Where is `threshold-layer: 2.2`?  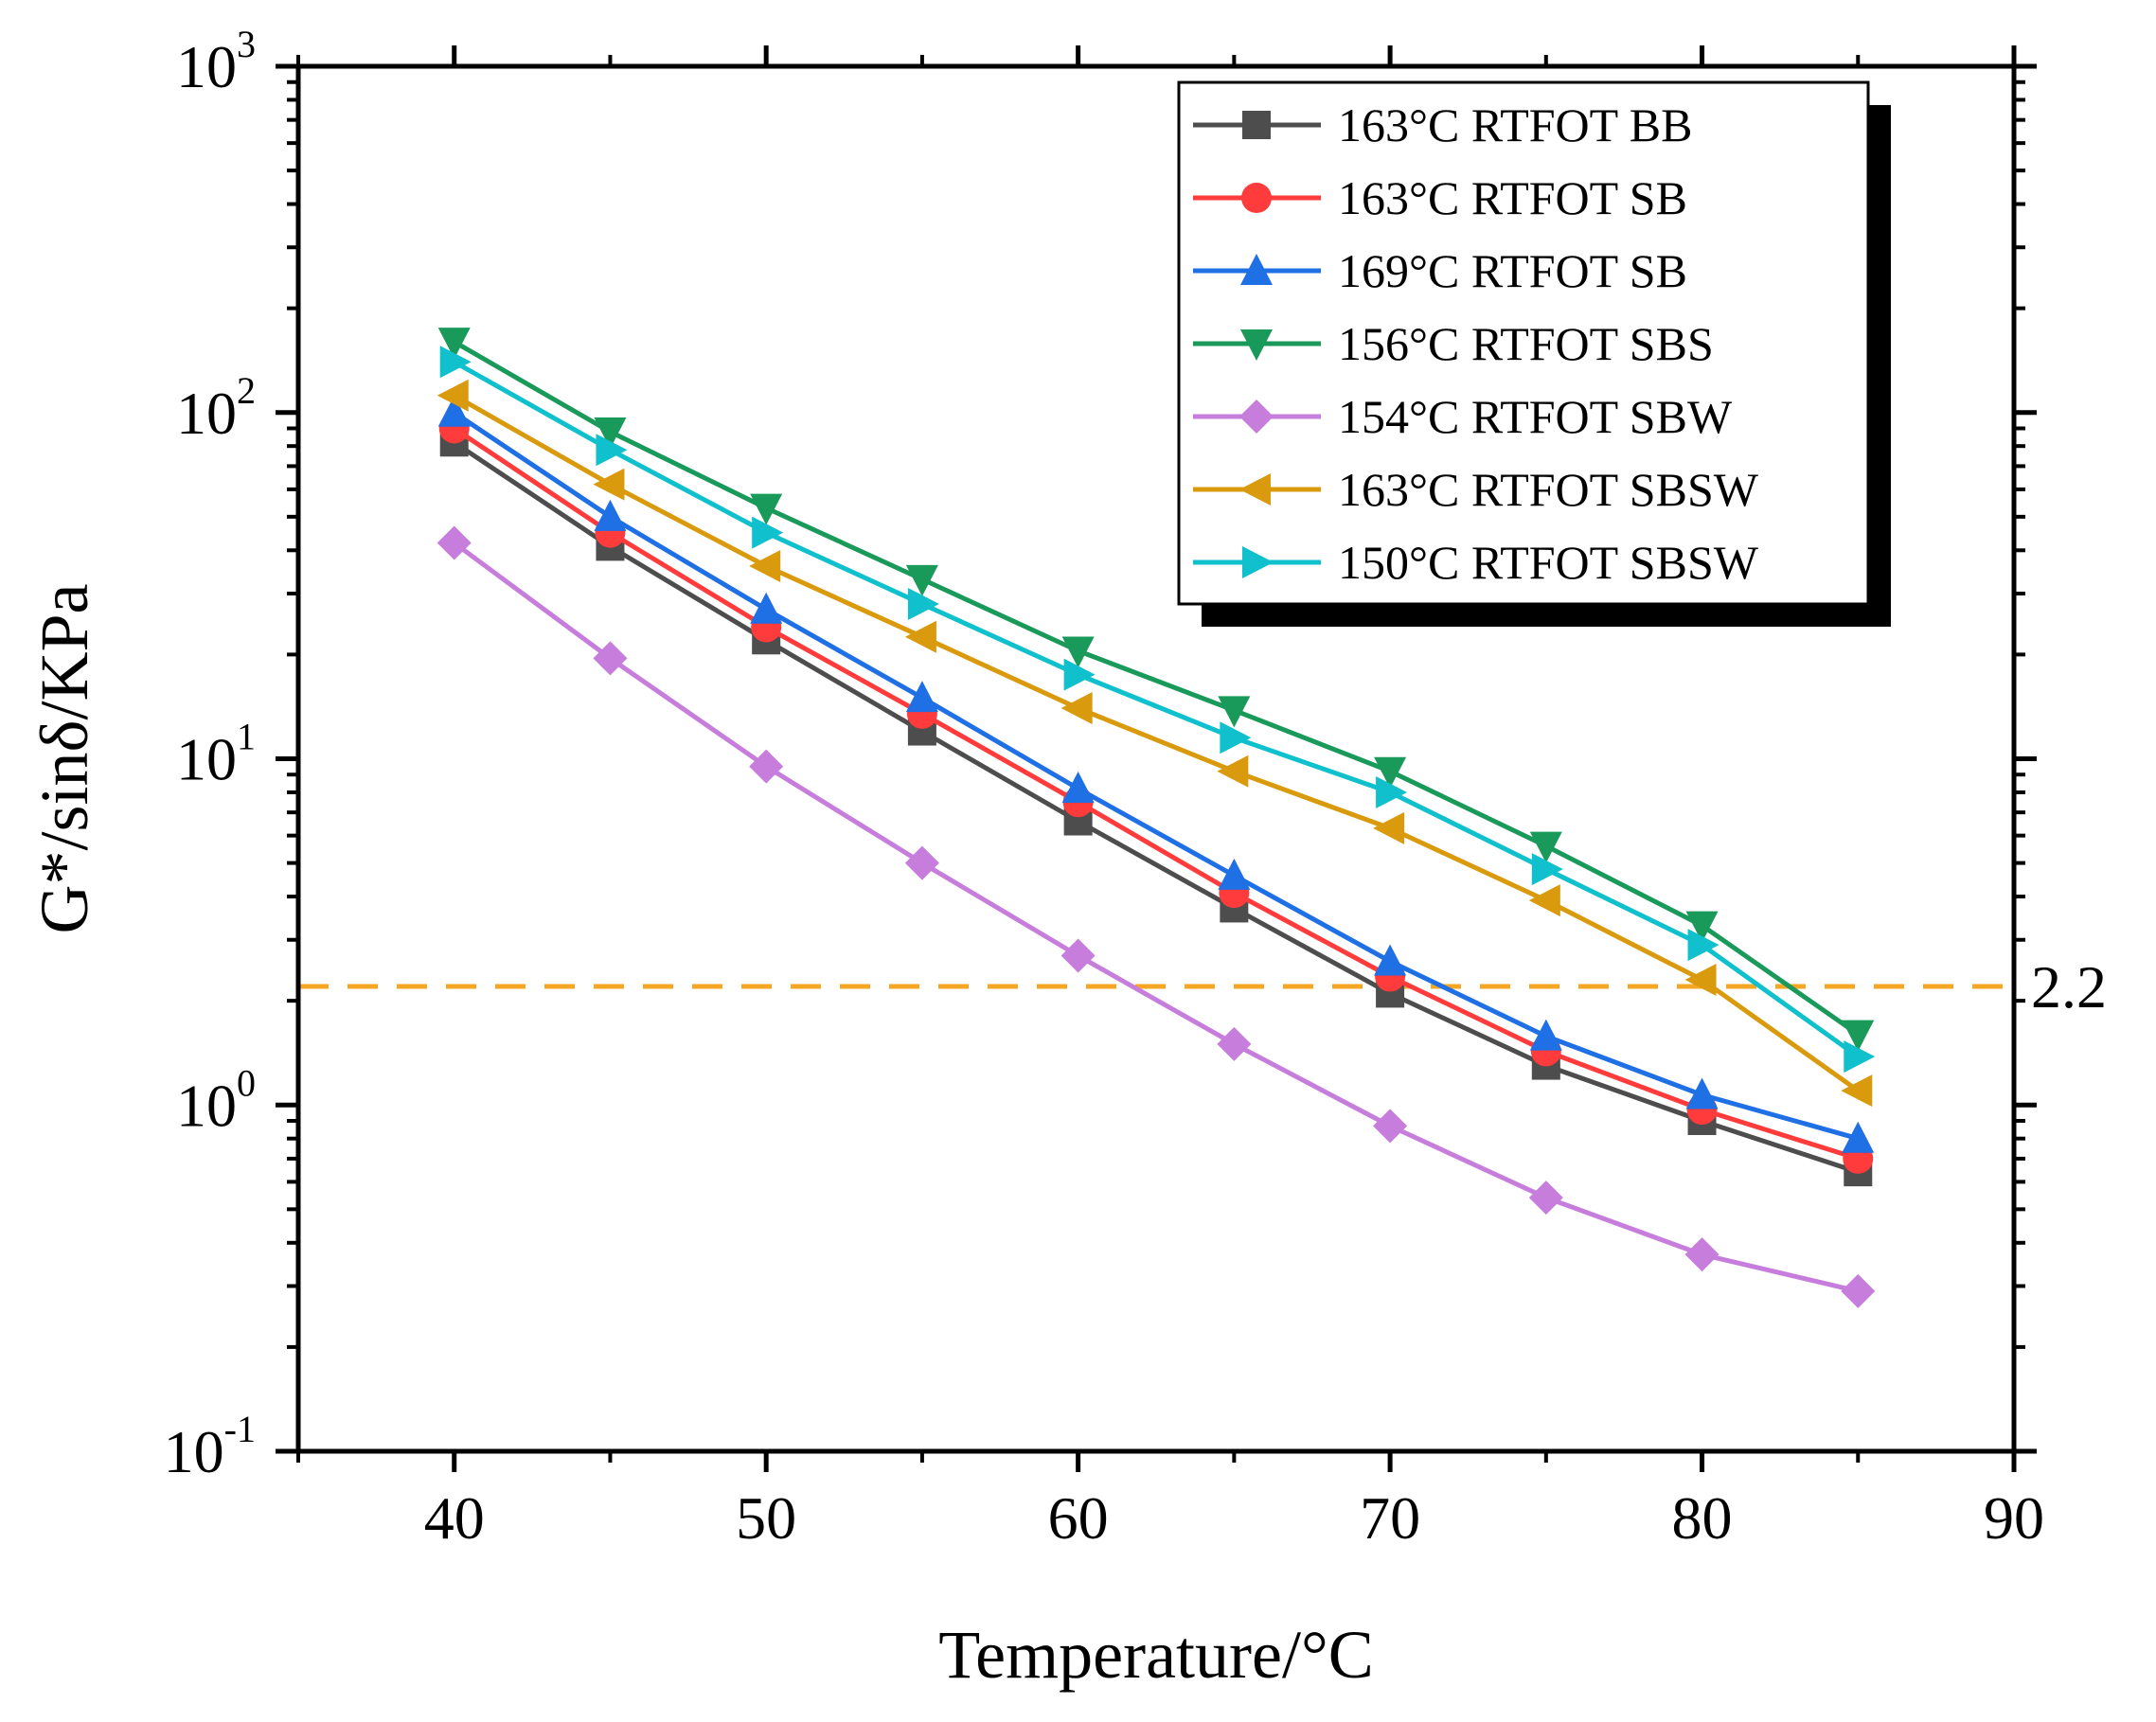 threshold-layer: 2.2 is located at coordinates (1202, 987).